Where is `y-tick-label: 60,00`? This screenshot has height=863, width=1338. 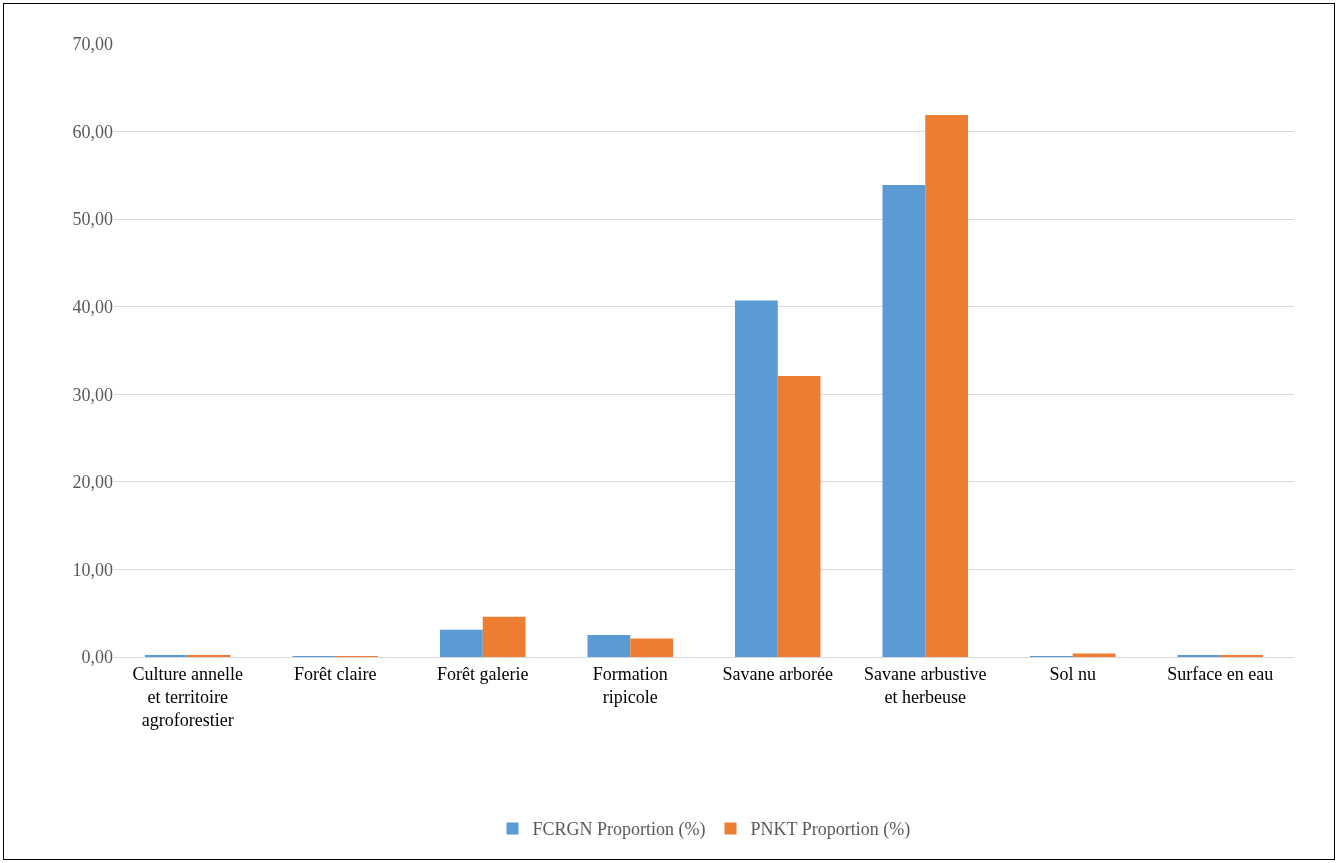 y-tick-label: 60,00 is located at coordinates (92, 131).